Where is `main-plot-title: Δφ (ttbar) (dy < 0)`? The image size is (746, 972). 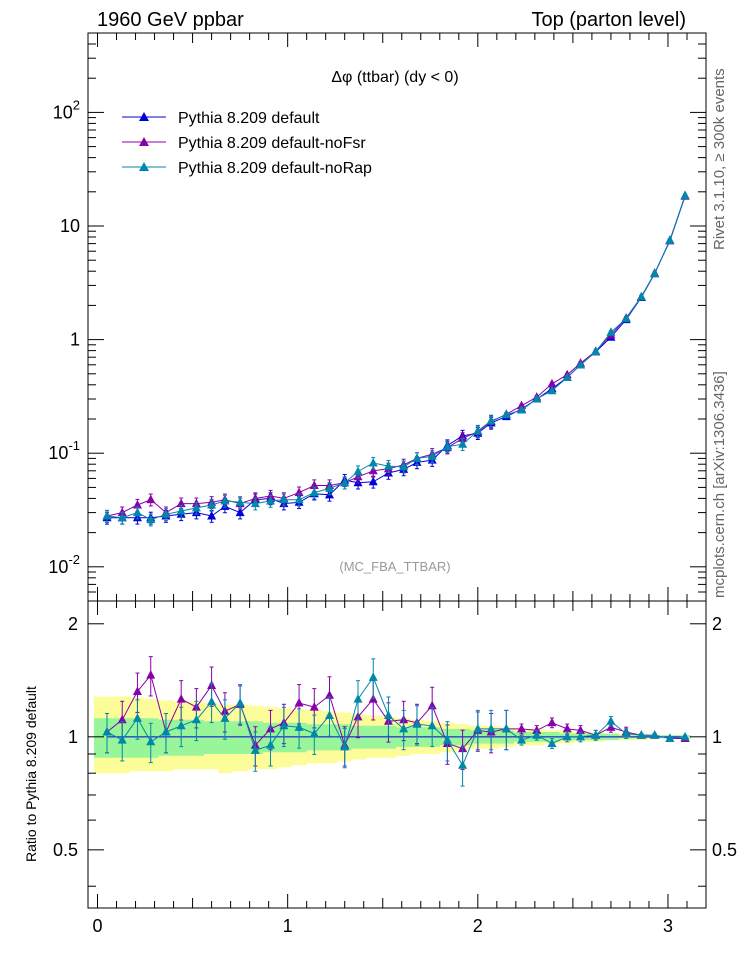 main-plot-title: Δφ (ttbar) (dy < 0) is located at coordinates (394, 77).